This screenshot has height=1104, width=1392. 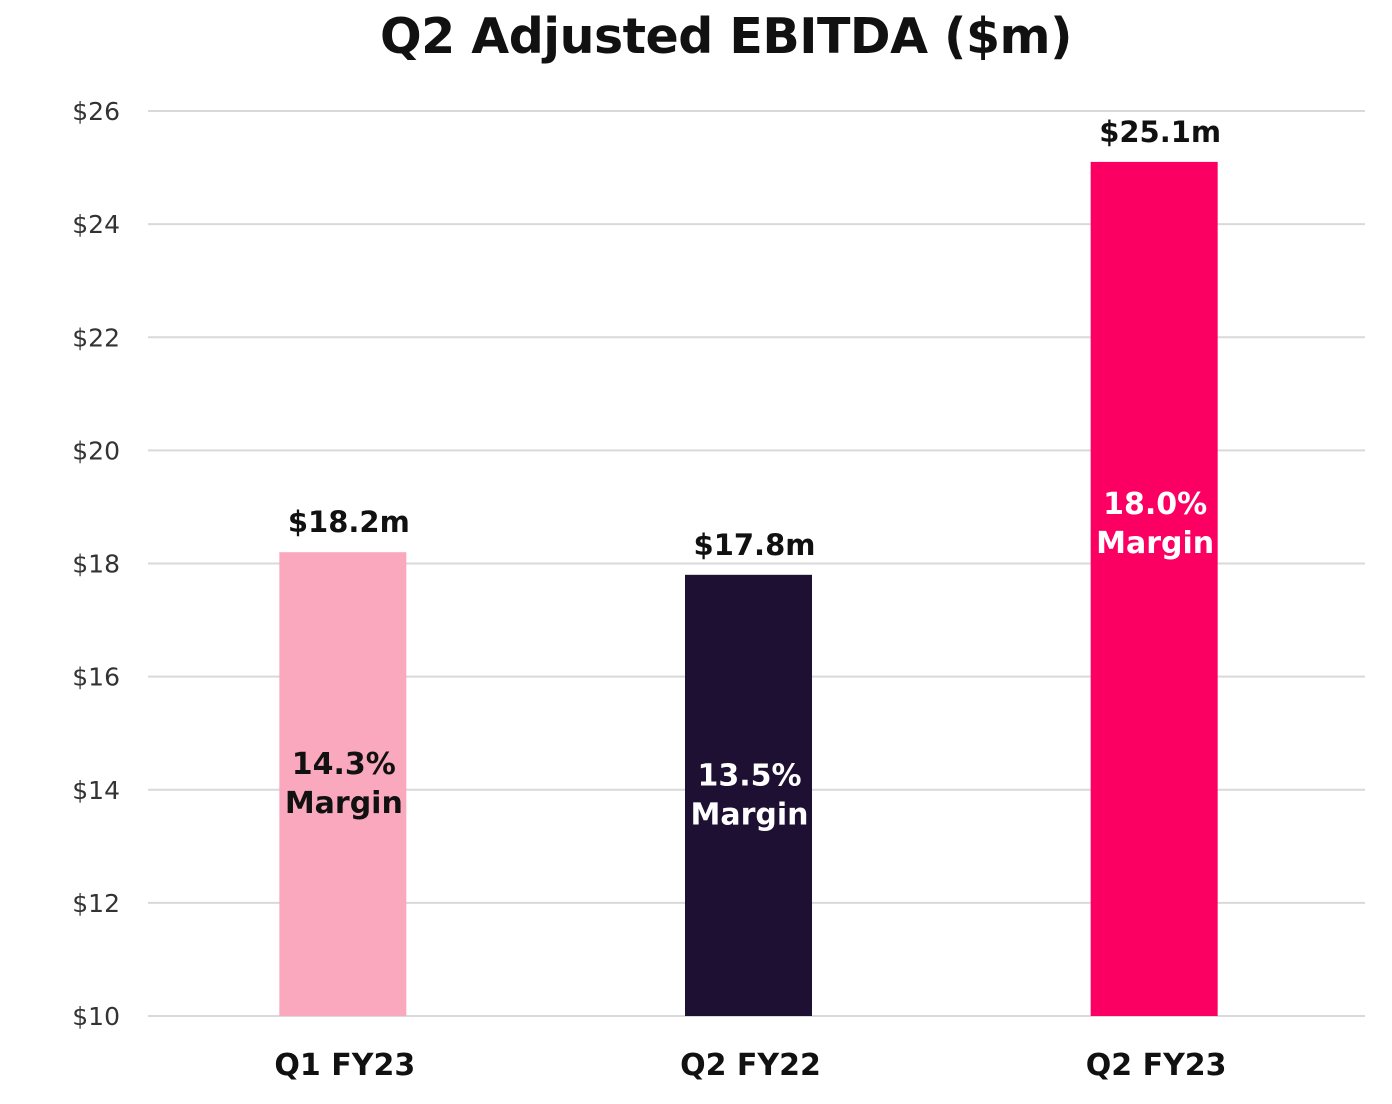 I want to click on x-tick-label: Q2 FY22, so click(x=750, y=1065).